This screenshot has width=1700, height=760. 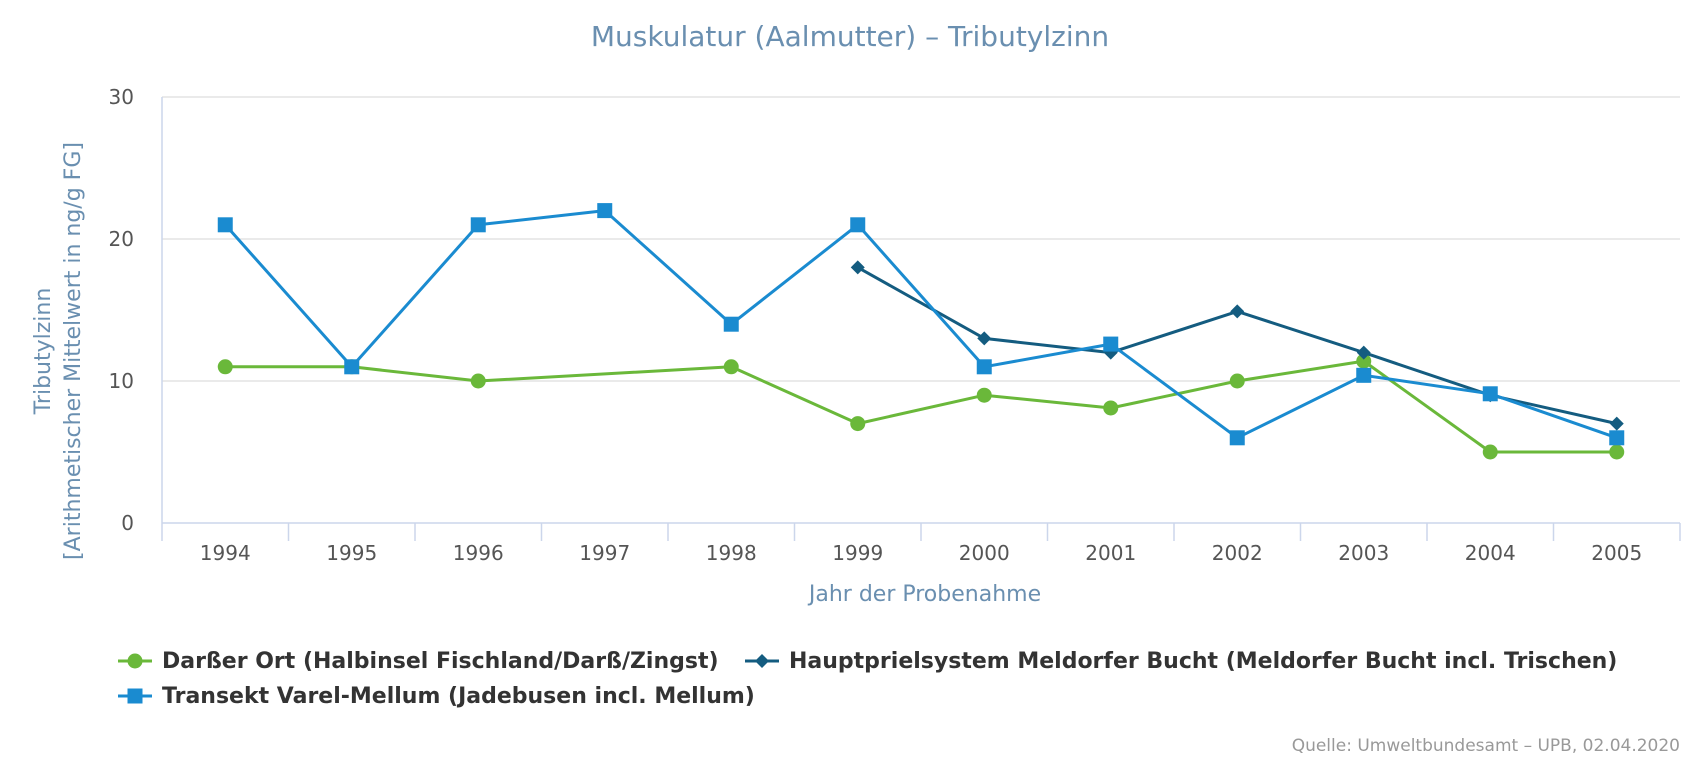 What do you see at coordinates (43, 352) in the screenshot?
I see `y-axis-title-line1: Tributylzinn` at bounding box center [43, 352].